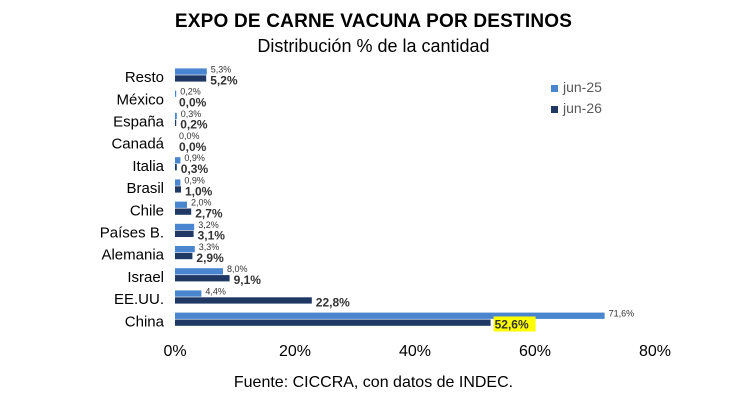 This screenshot has height=418, width=747. What do you see at coordinates (209, 214) in the screenshot?
I see `data-label-jun-26-chile: 2,7%` at bounding box center [209, 214].